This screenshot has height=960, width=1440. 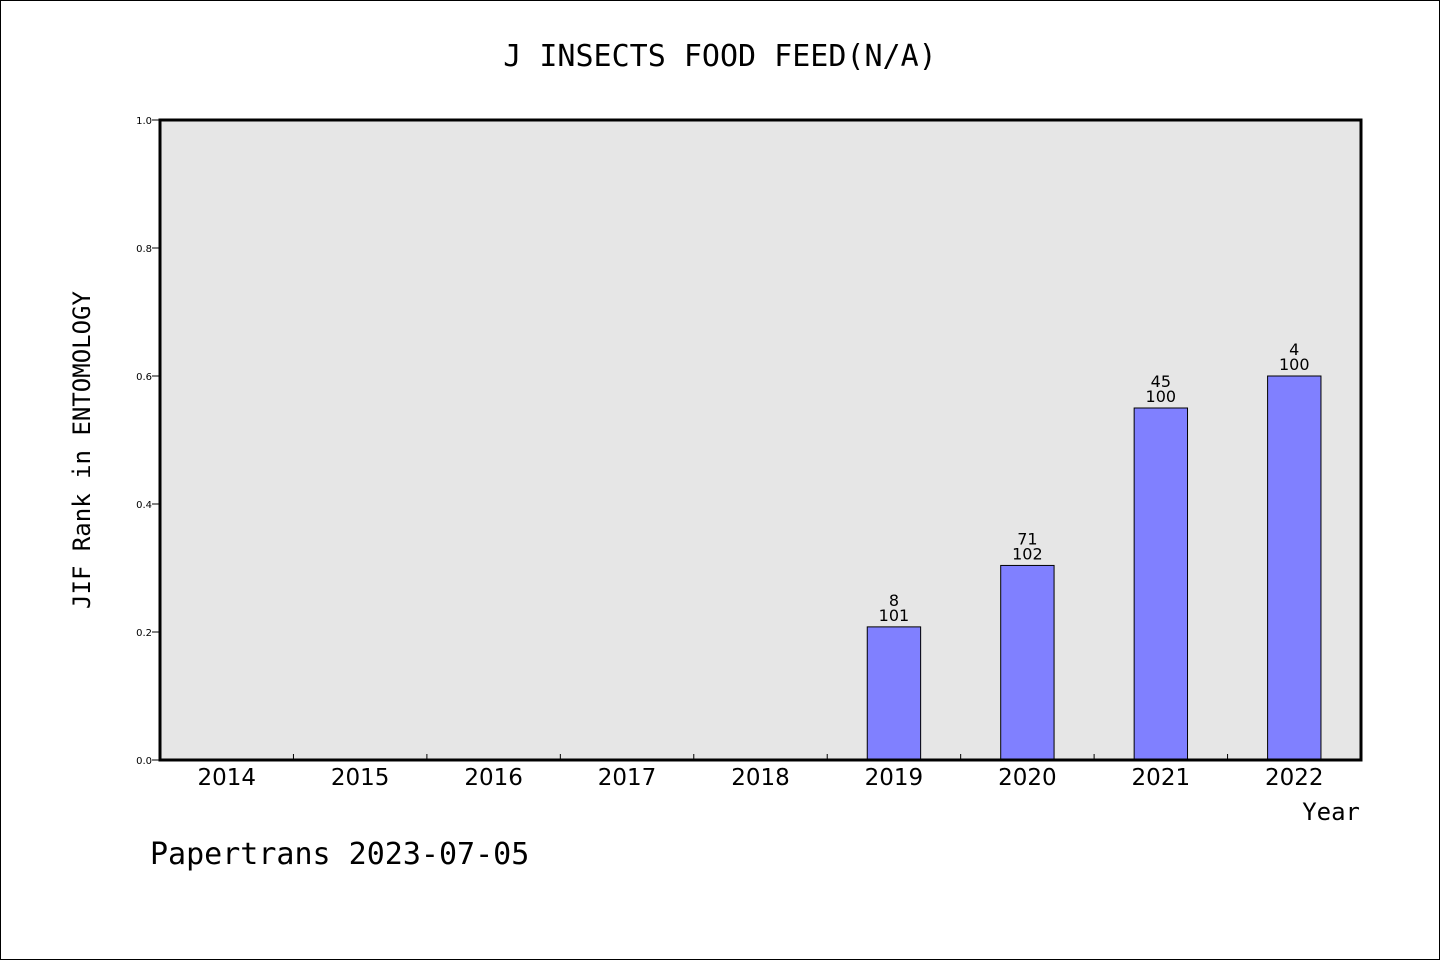 I want to click on data-label-rank: 4, so click(x=1294, y=349).